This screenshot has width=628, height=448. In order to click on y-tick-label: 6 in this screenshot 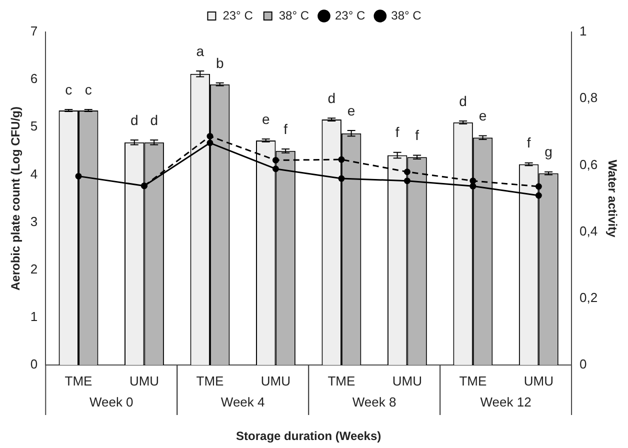, I will do `click(34, 78)`.